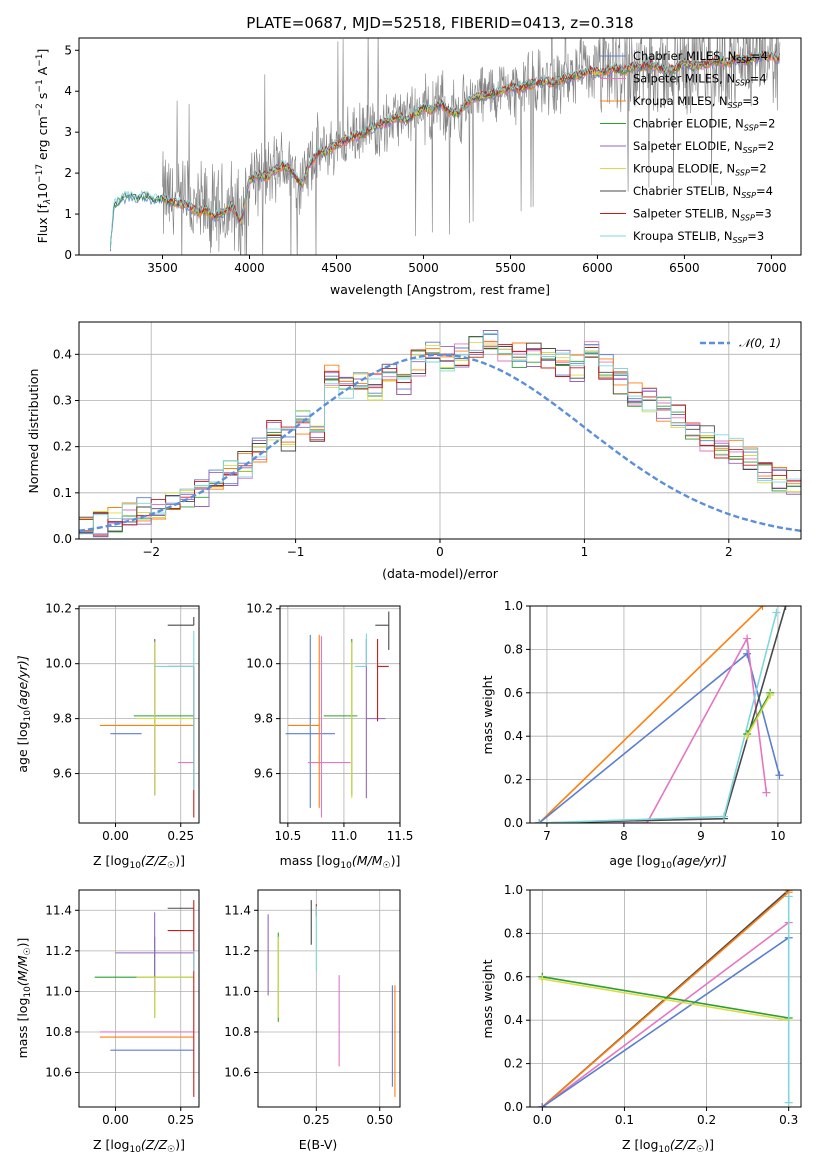  I want to click on age-vs-z-xlabel: Z [log10(Z/Z☉)], so click(139, 862).